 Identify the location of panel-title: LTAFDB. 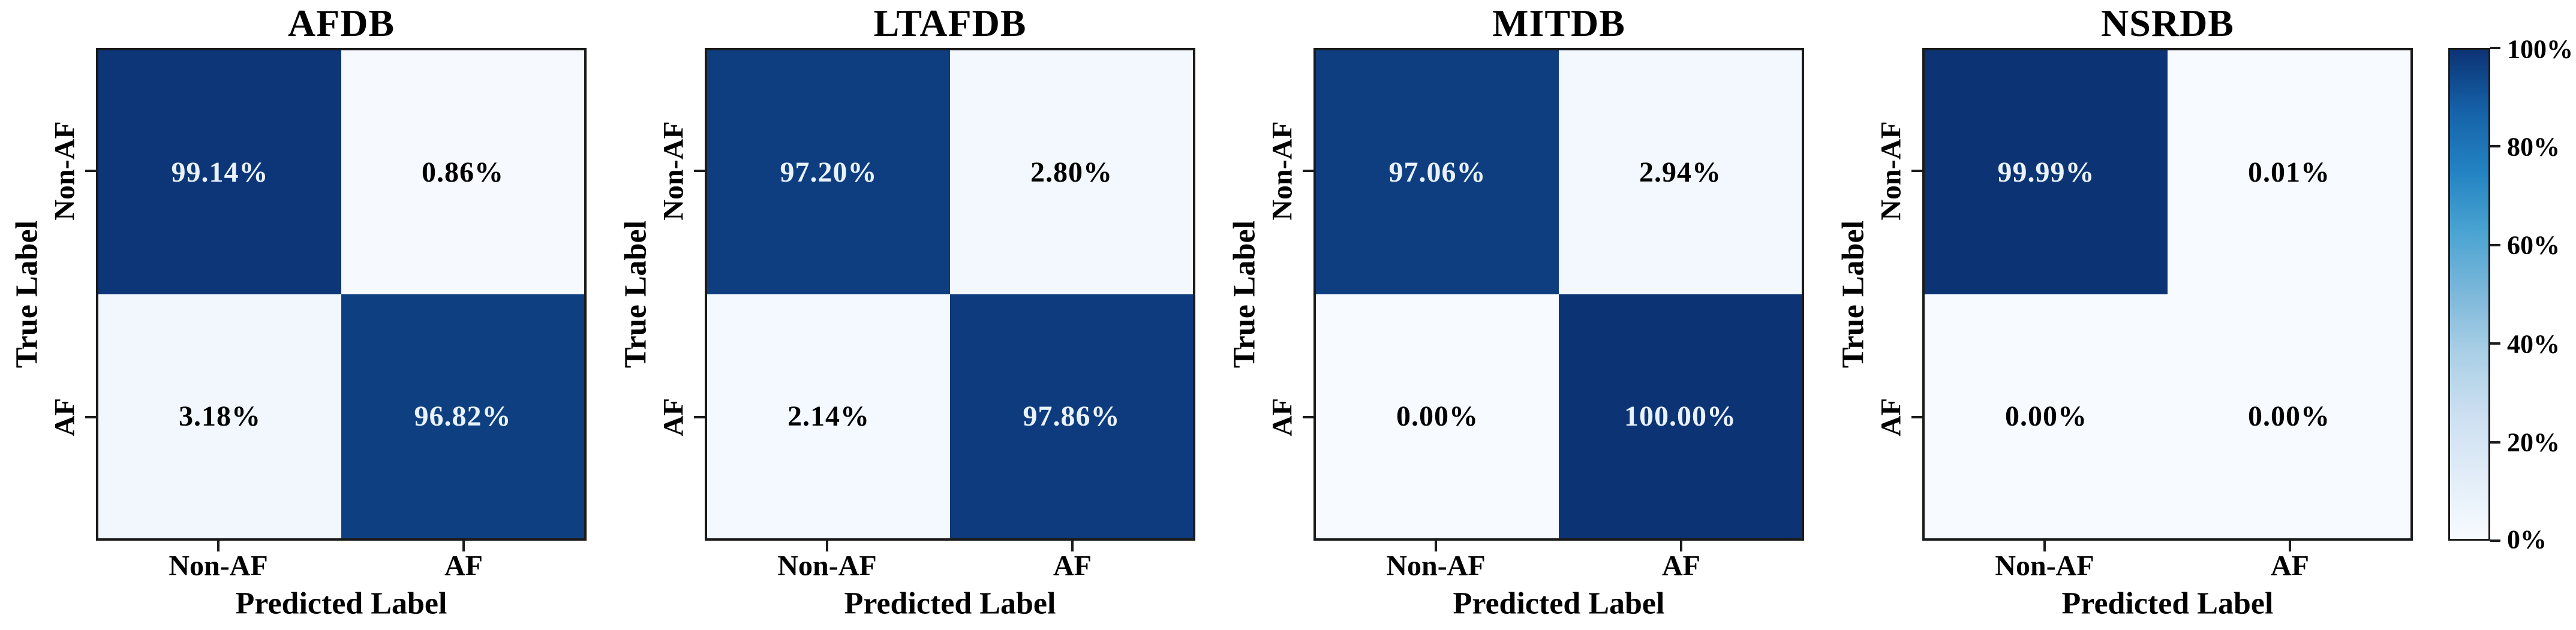
(950, 23).